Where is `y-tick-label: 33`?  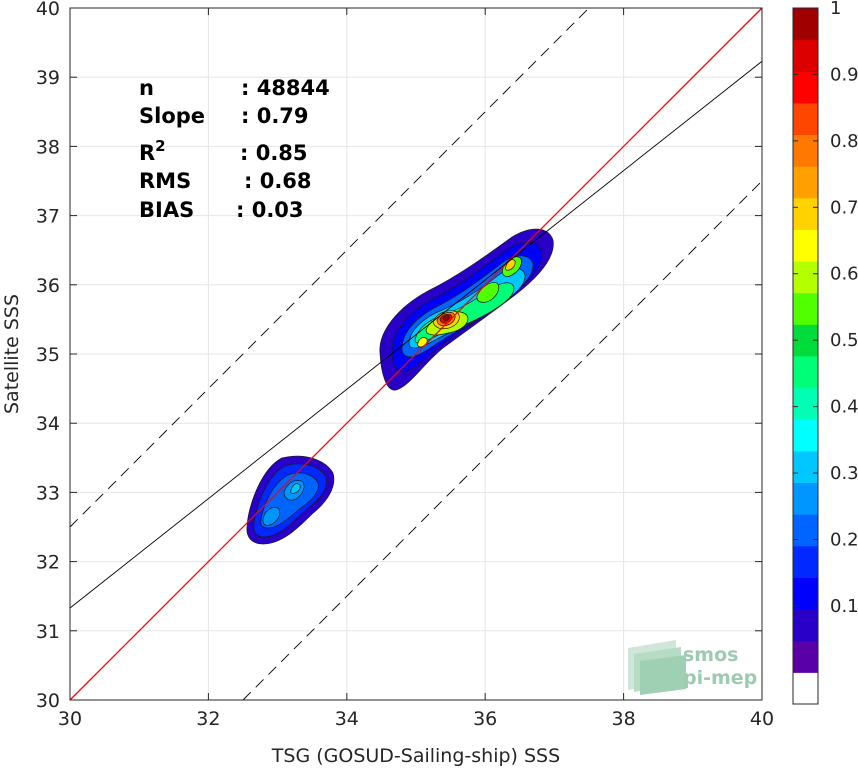 y-tick-label: 33 is located at coordinates (48, 493).